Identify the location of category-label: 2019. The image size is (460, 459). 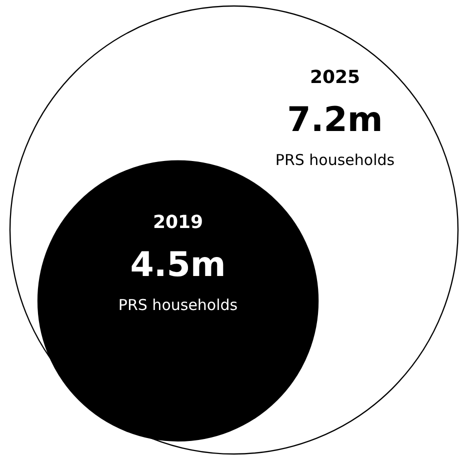
(178, 222).